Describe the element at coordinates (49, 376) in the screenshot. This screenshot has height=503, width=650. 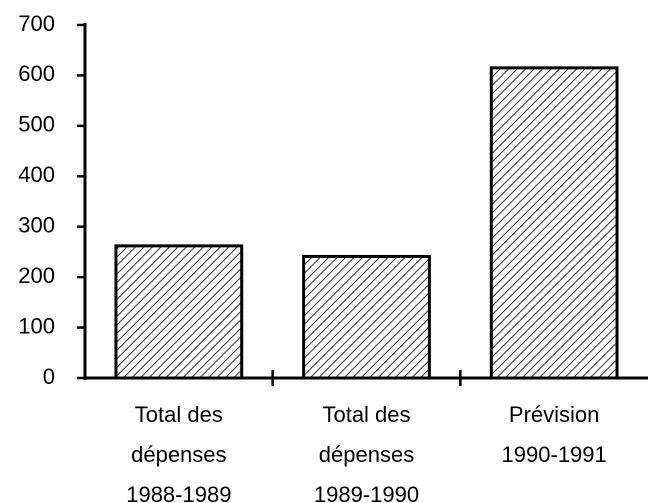
I see `y-tick-label: 0` at that location.